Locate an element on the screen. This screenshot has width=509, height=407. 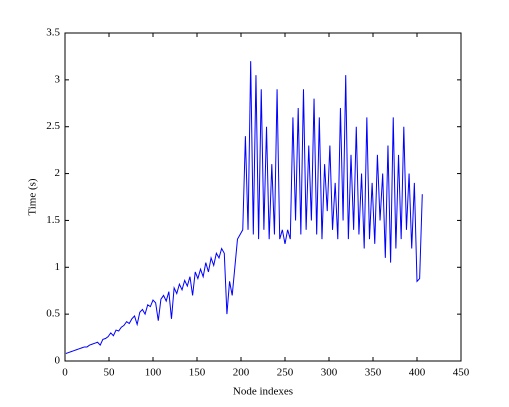
y-tick-label: 3.5 is located at coordinates (53, 33).